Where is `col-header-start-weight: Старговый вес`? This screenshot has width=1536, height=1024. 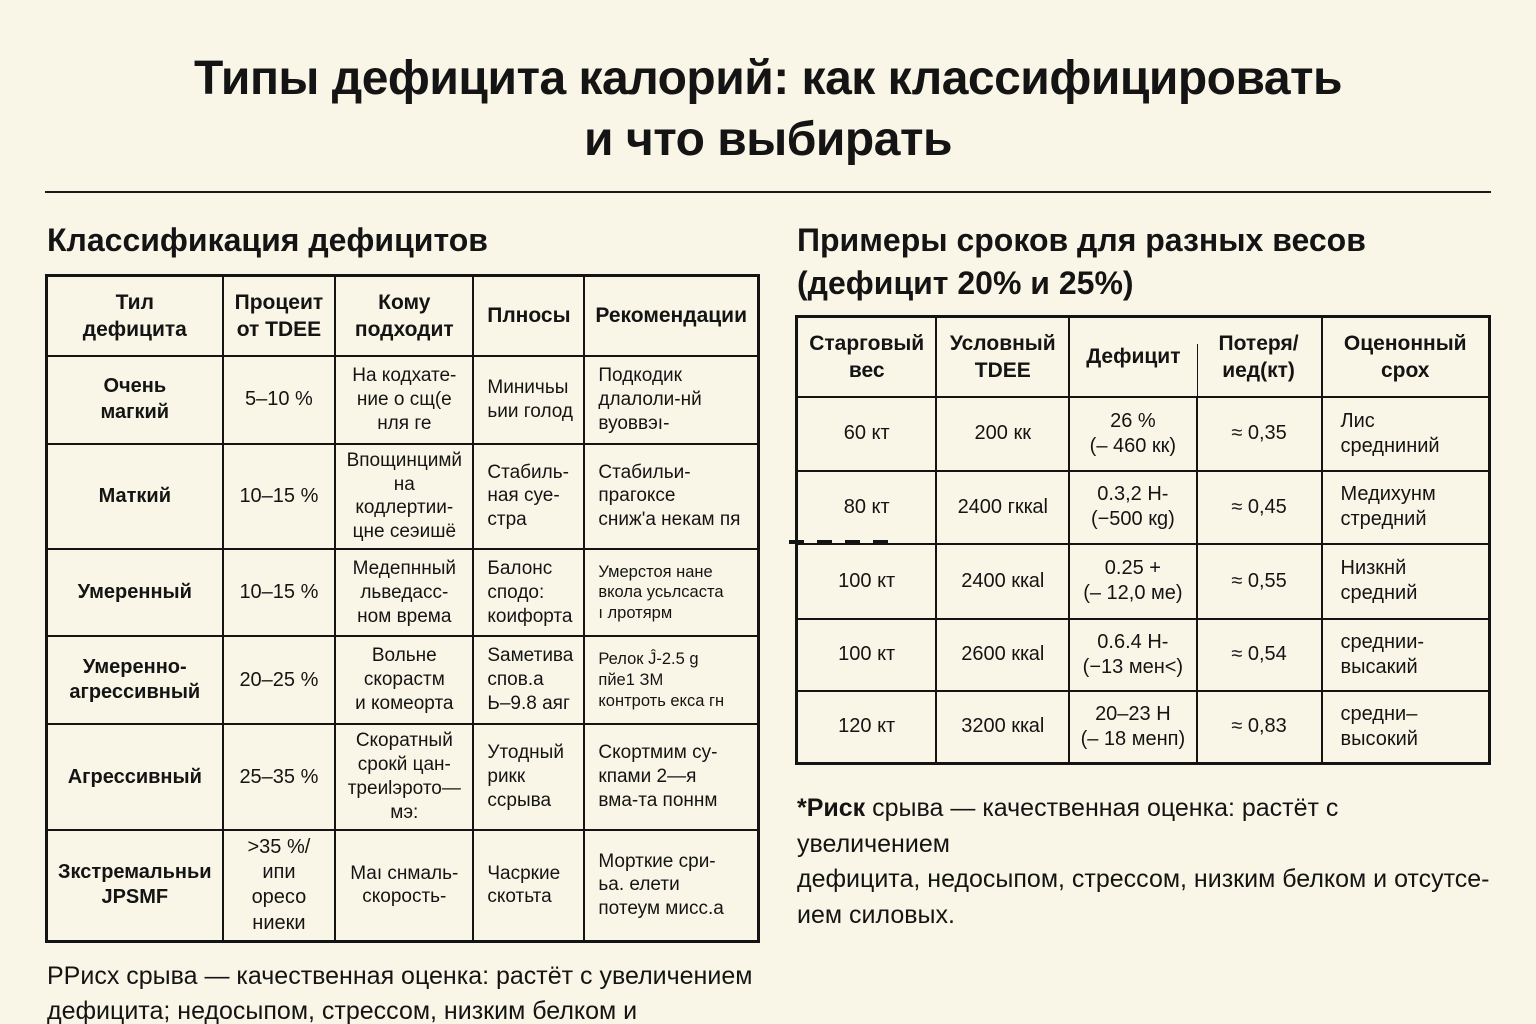
col-header-start-weight: Старговый вес is located at coordinates (866, 356).